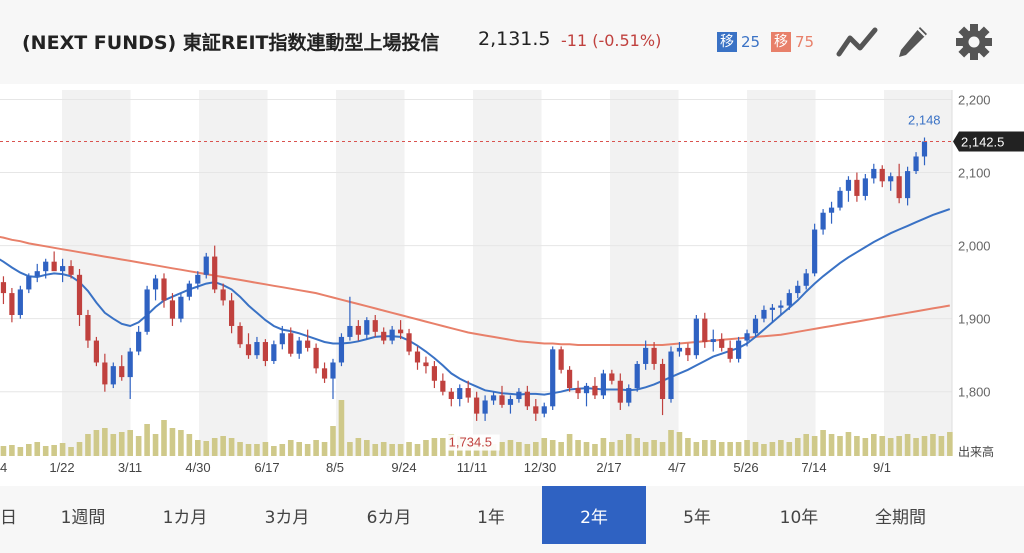 This screenshot has width=1024, height=553. I want to click on ma75-badge: 移, so click(781, 42).